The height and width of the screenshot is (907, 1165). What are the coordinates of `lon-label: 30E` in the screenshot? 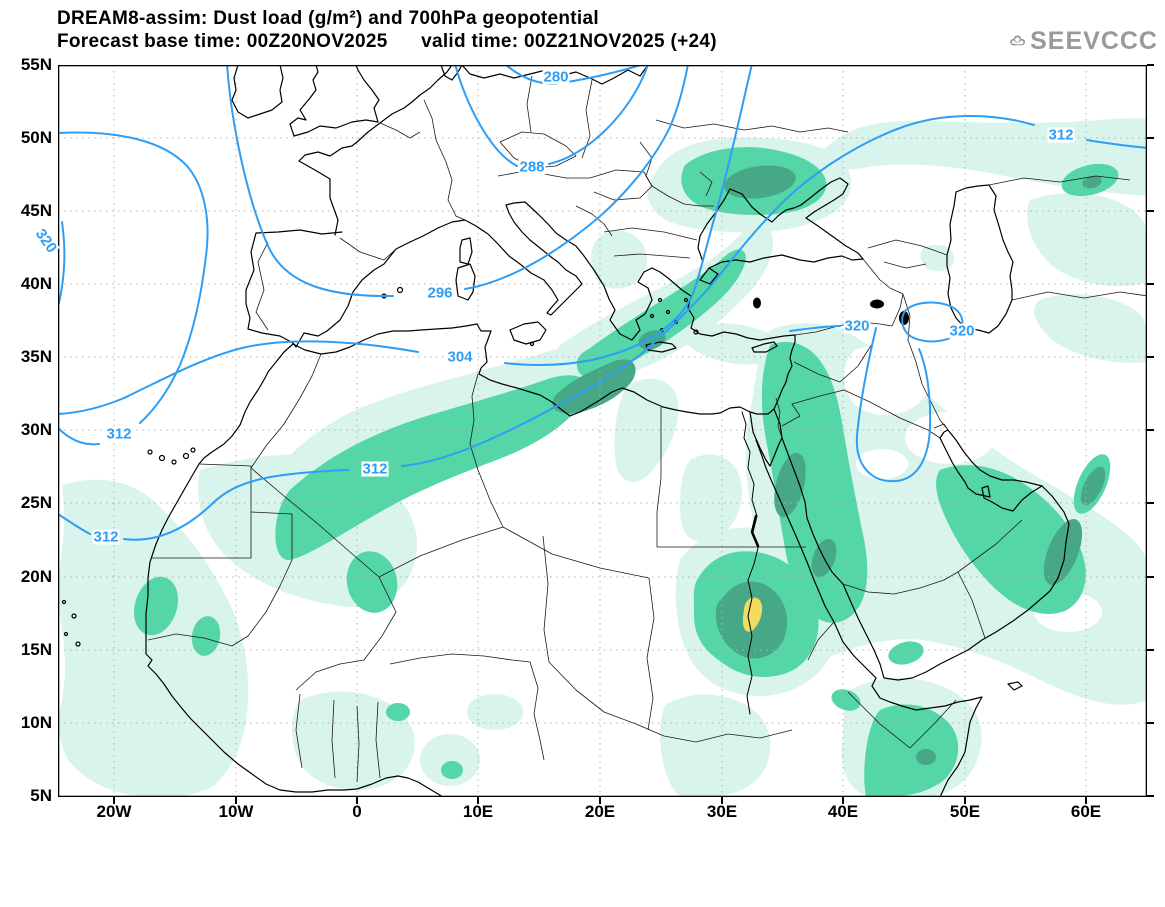 It's located at (722, 811).